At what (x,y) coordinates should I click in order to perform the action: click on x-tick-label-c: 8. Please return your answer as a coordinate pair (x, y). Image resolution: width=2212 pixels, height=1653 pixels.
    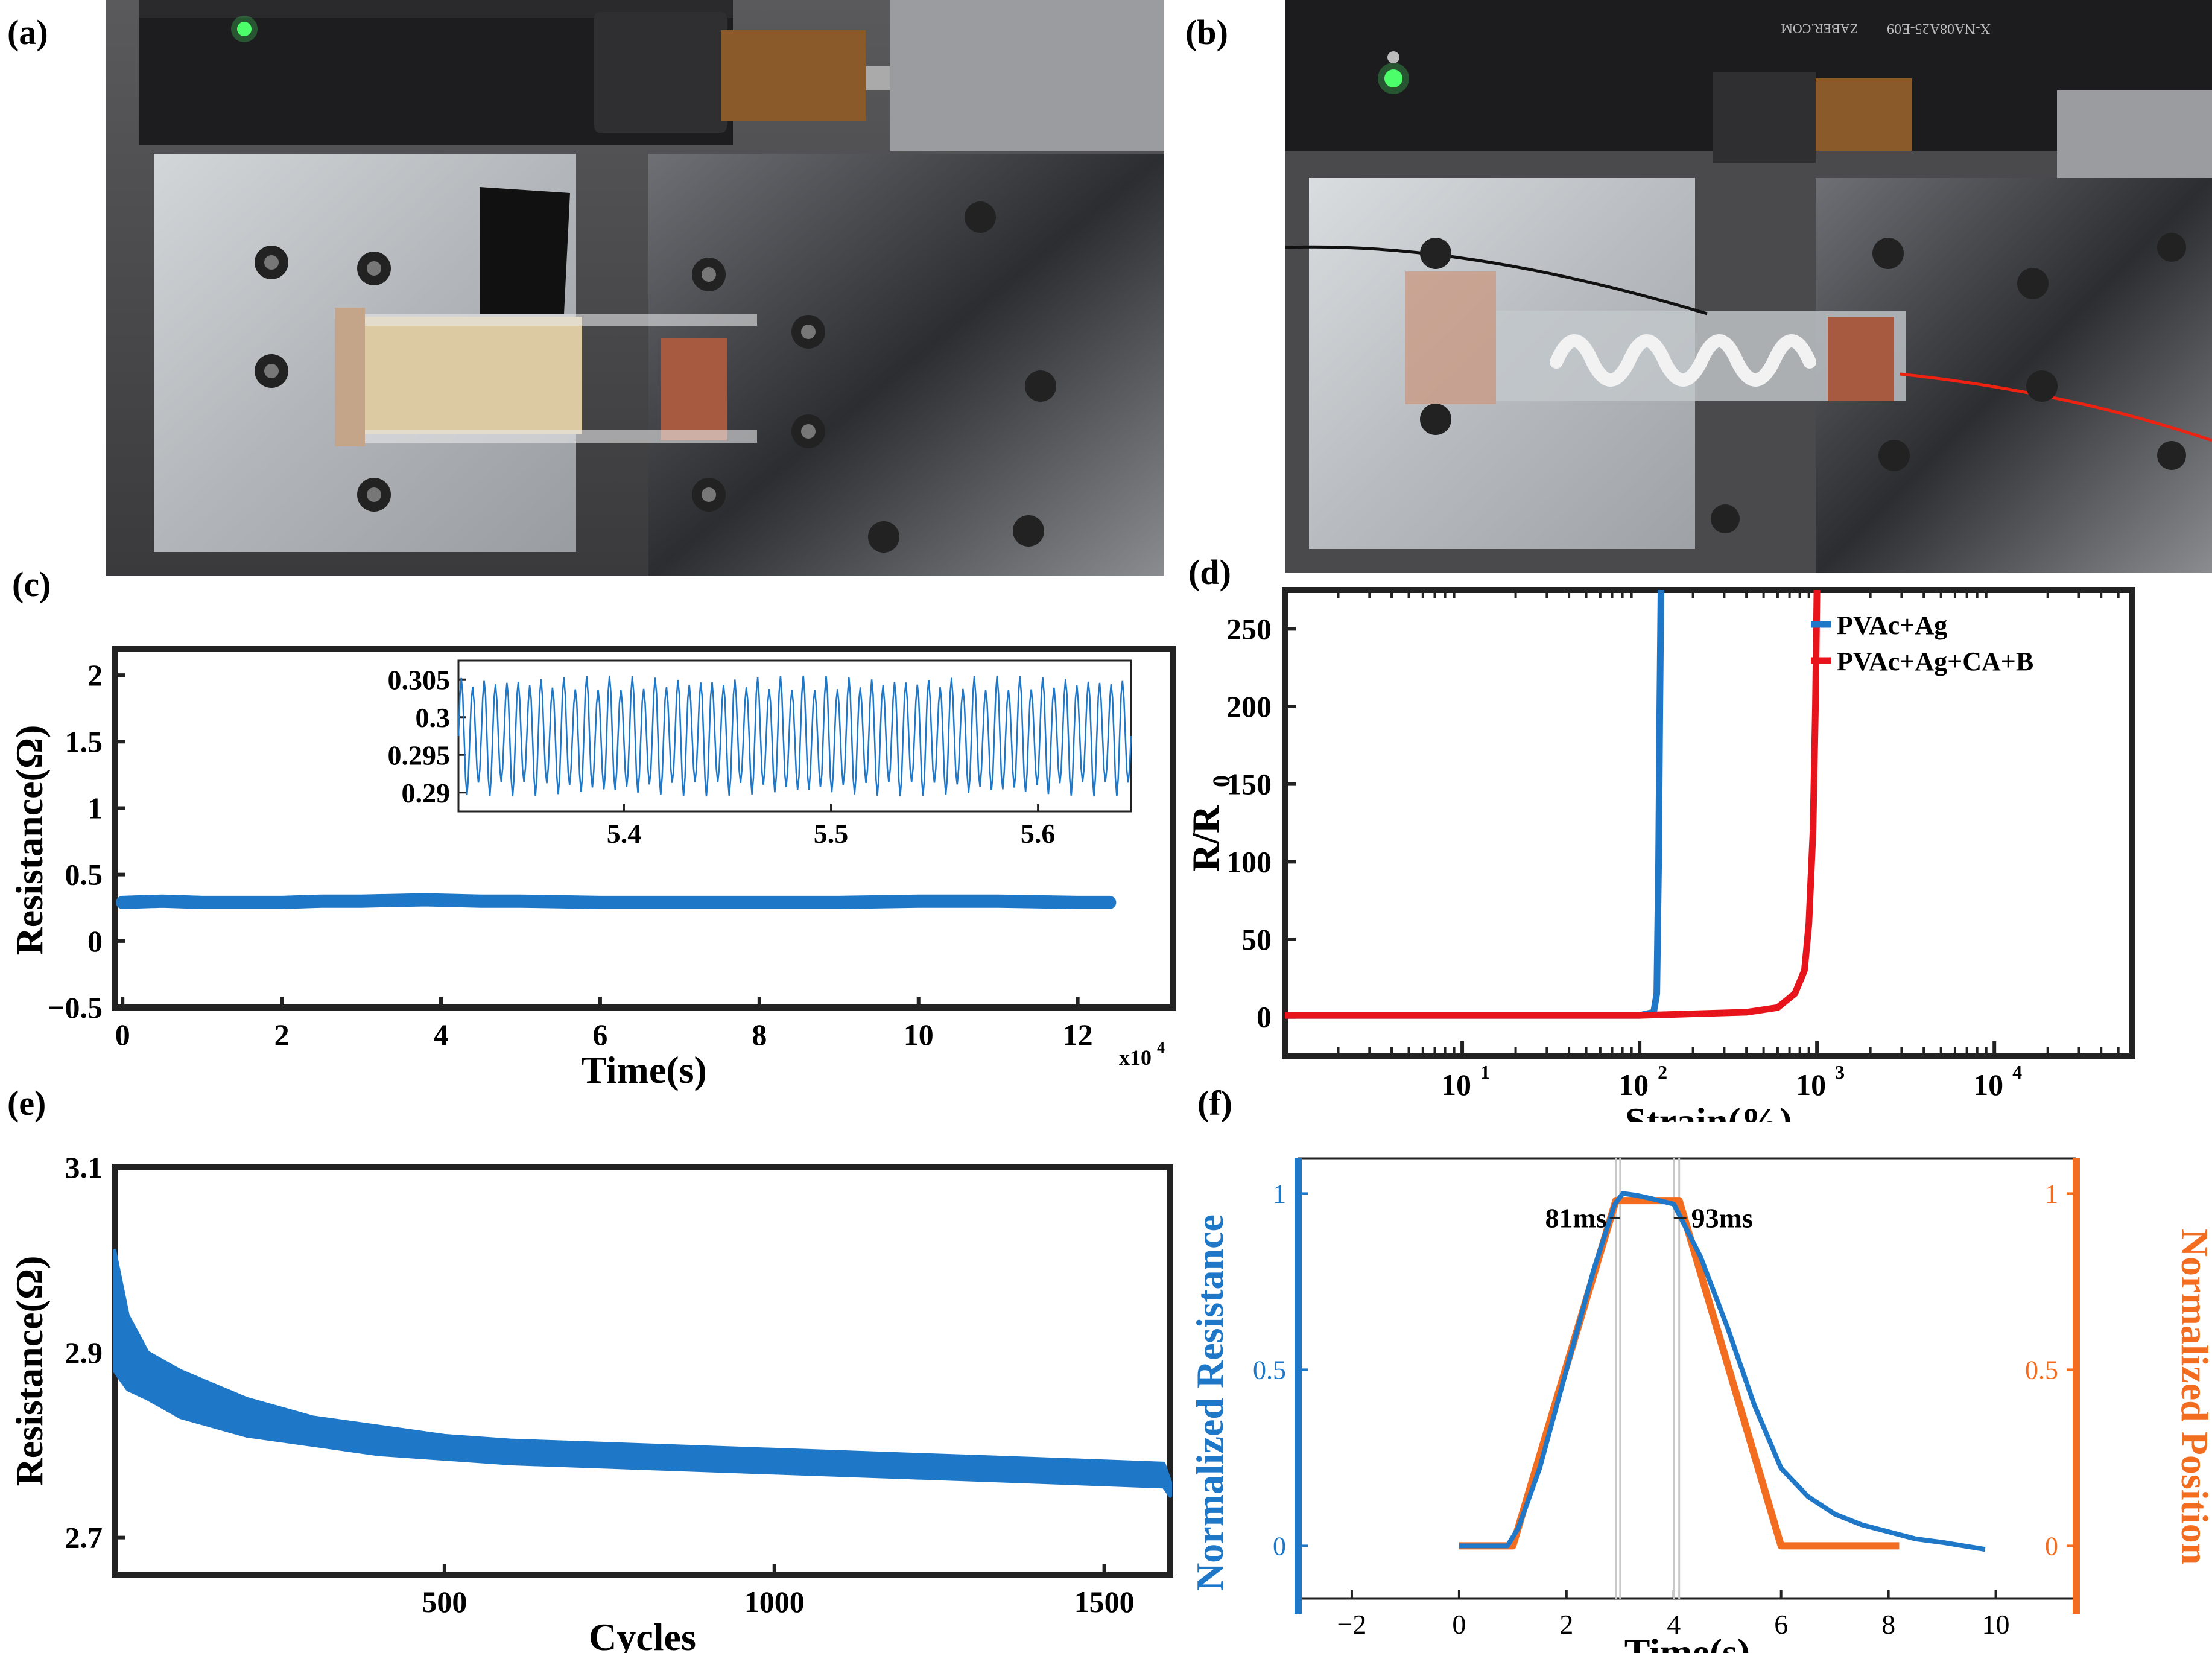
    Looking at the image, I should click on (759, 1035).